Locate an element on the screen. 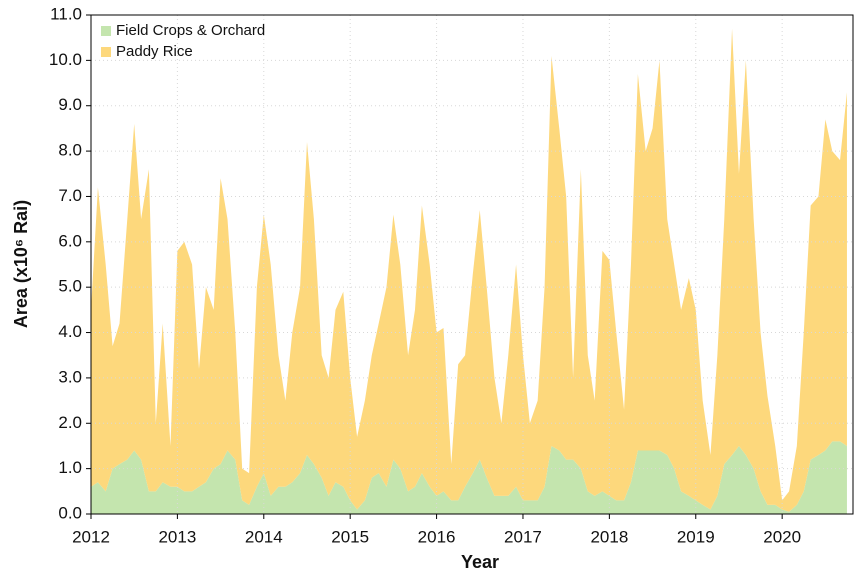 Image resolution: width=855 pixels, height=575 pixels. area is located at coordinates (469, 477).